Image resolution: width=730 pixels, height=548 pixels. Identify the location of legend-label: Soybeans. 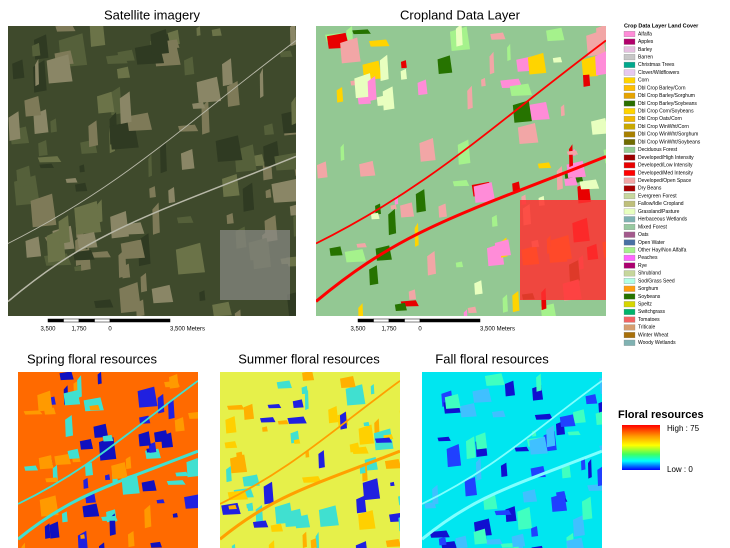
(649, 297).